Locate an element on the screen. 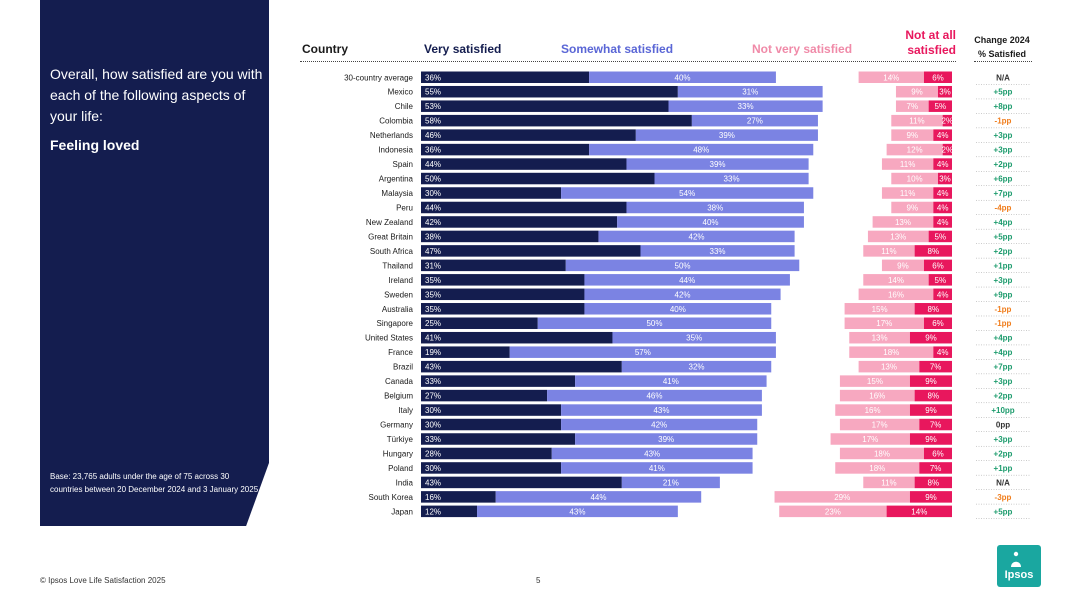 The image size is (1080, 607). data-label-not-very-satisfied-great-britain: 13% is located at coordinates (898, 236).